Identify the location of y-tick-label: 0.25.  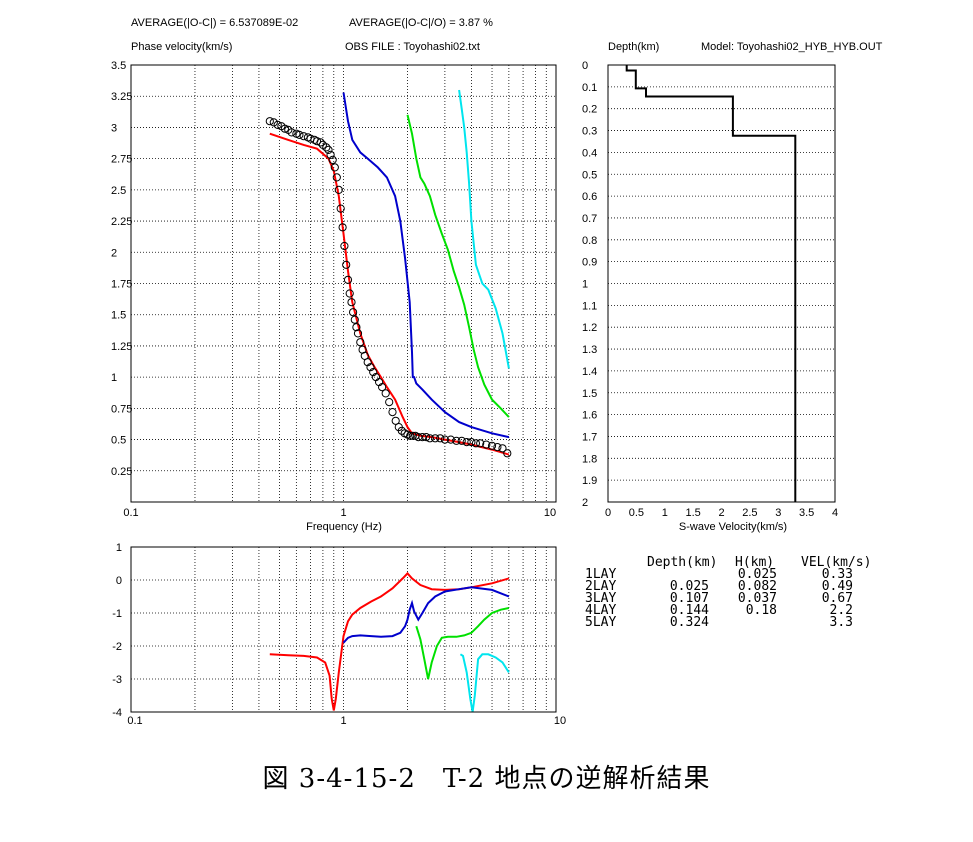
(121, 472).